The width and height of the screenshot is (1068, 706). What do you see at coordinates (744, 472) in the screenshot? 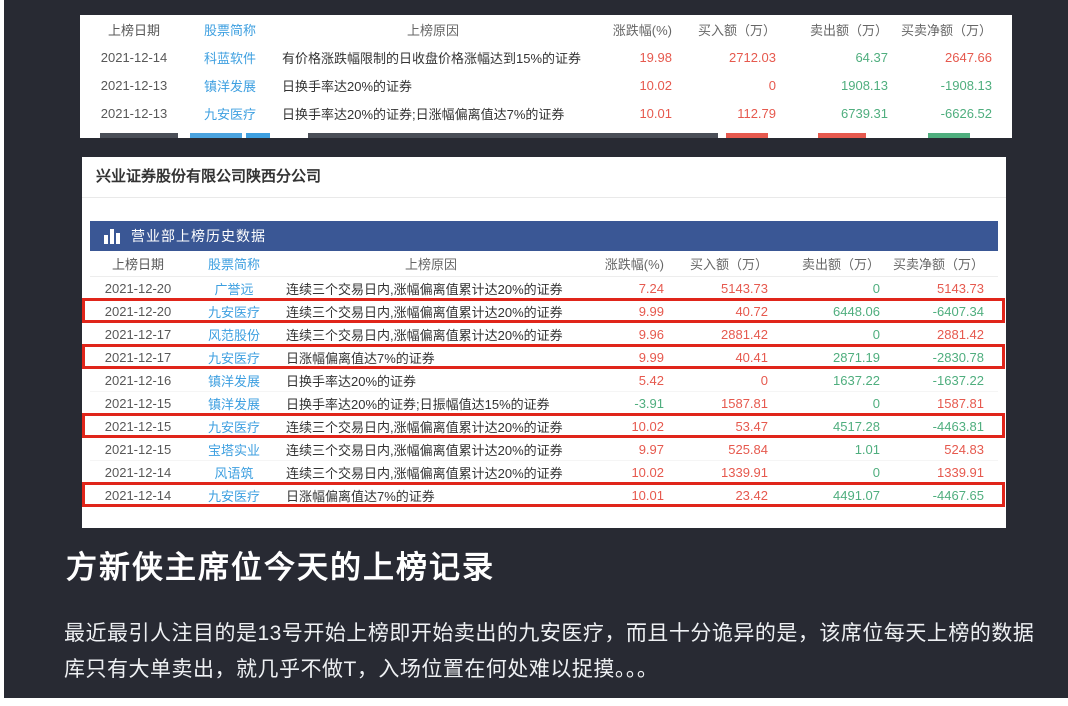
I see `cell-buy: 1339.91` at bounding box center [744, 472].